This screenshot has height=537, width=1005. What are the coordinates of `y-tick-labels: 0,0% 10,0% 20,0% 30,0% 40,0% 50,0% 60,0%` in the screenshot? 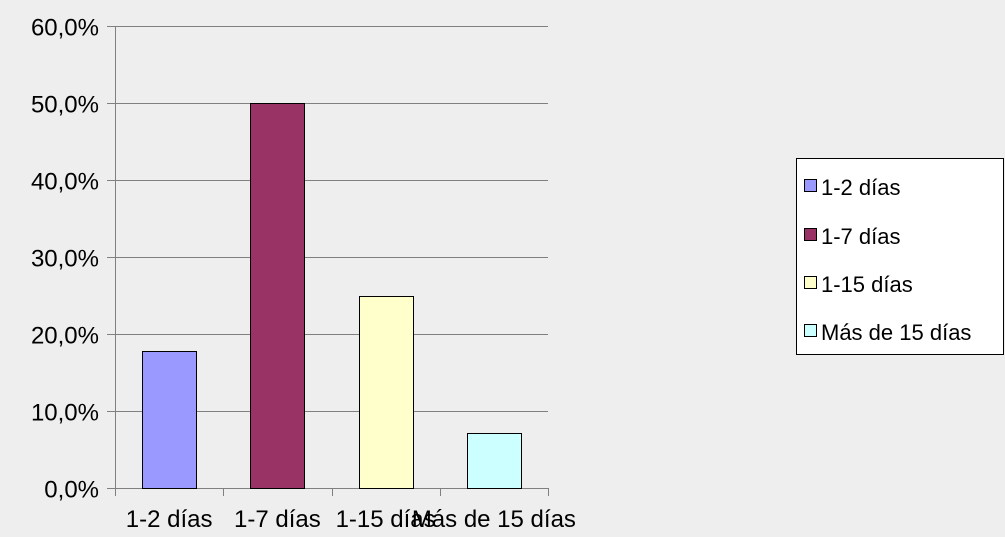 It's located at (65, 259).